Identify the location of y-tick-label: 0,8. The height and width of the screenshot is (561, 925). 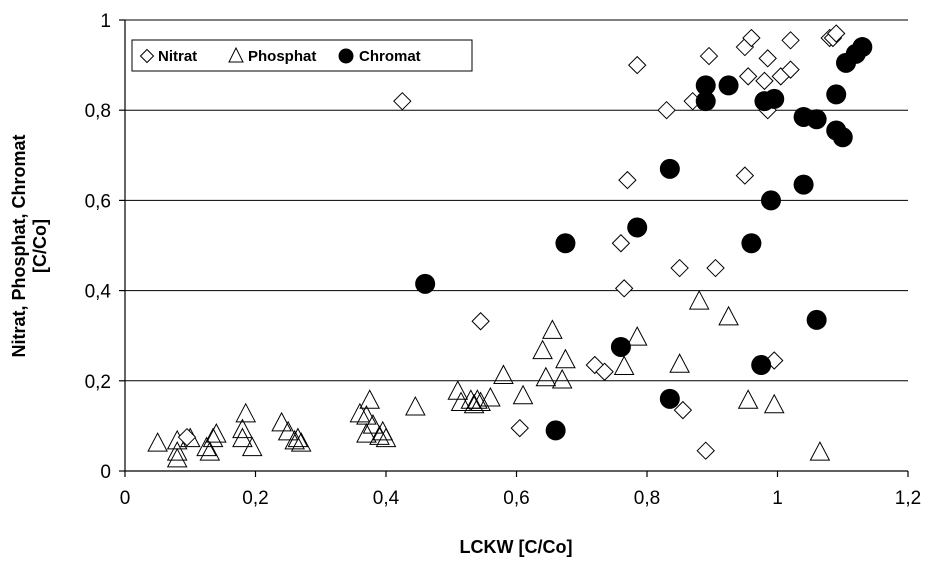
(98, 111).